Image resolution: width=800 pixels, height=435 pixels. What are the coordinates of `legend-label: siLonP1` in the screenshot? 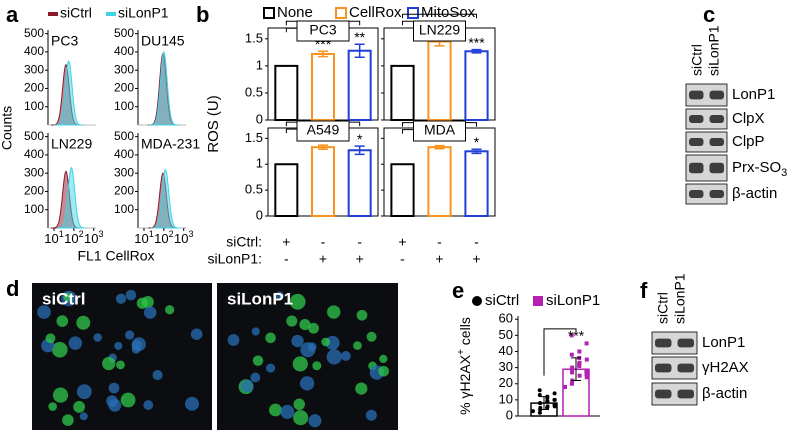 It's located at (143, 13).